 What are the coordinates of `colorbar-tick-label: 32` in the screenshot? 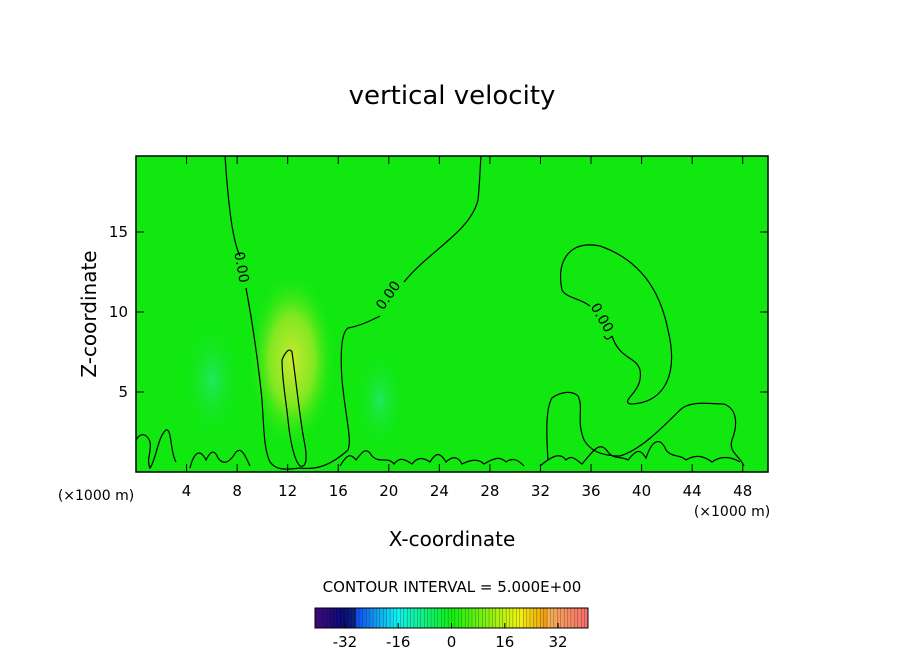 It's located at (557, 642).